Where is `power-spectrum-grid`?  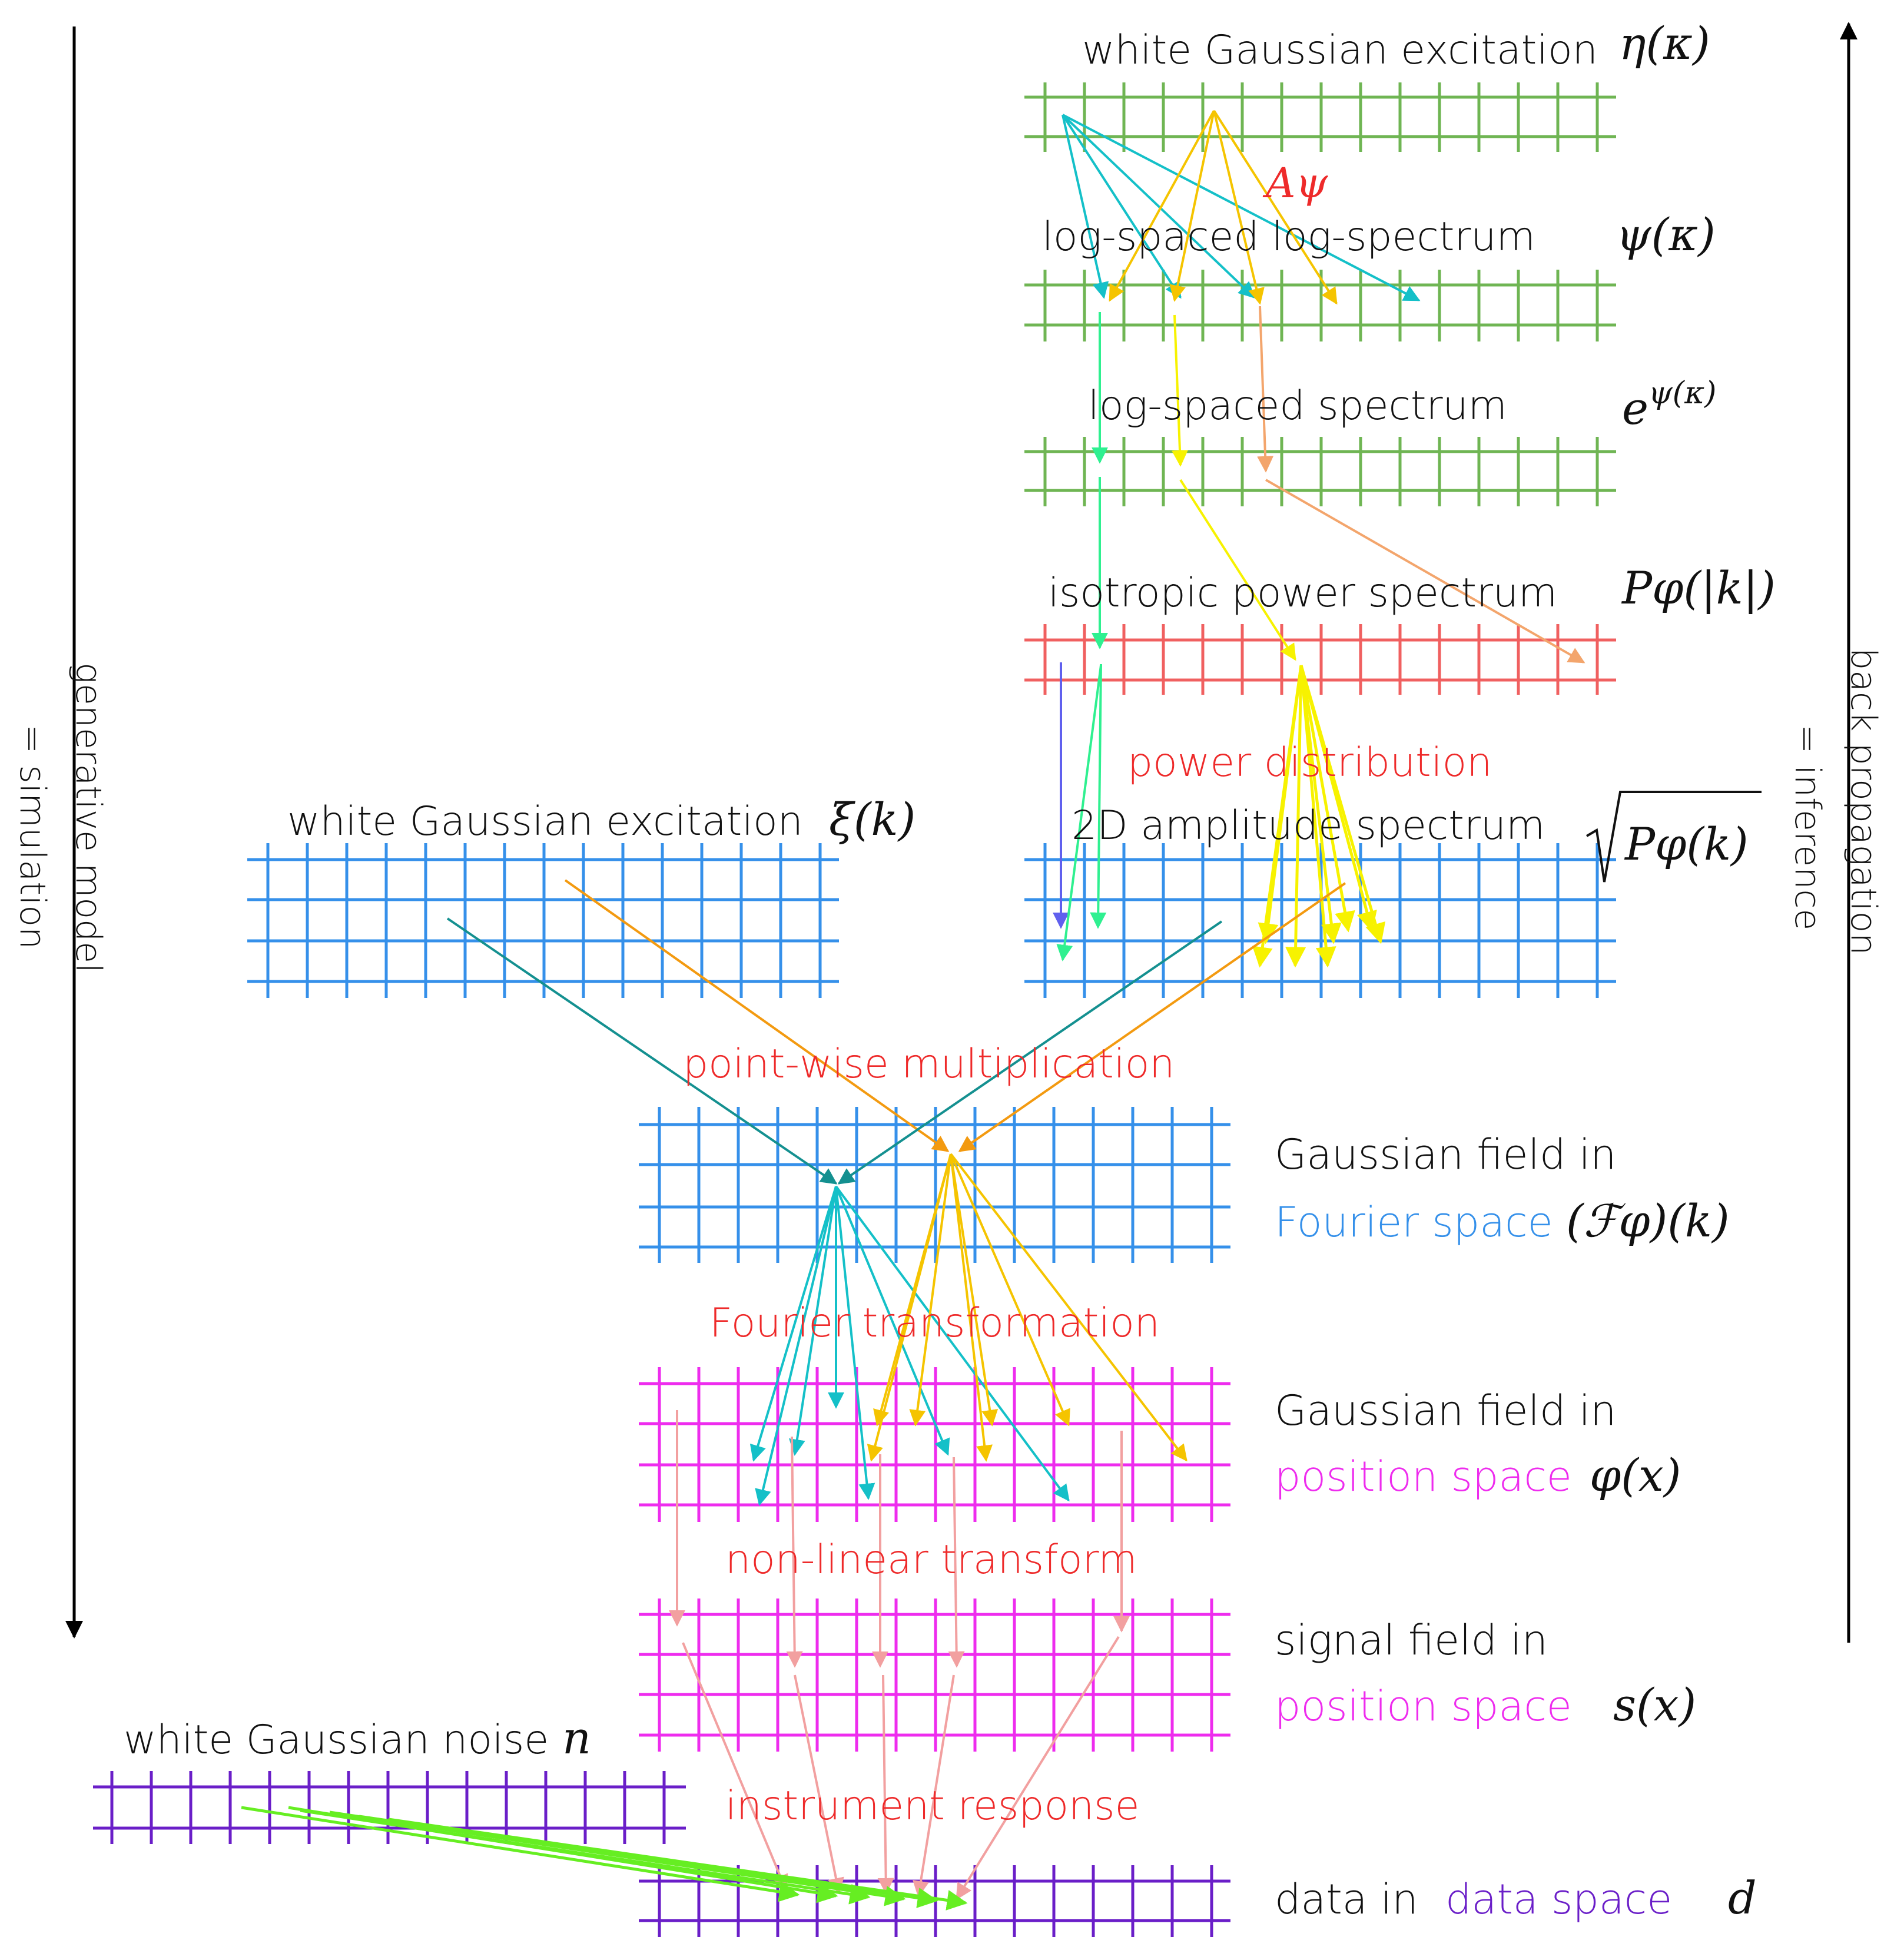 power-spectrum-grid is located at coordinates (1320, 659).